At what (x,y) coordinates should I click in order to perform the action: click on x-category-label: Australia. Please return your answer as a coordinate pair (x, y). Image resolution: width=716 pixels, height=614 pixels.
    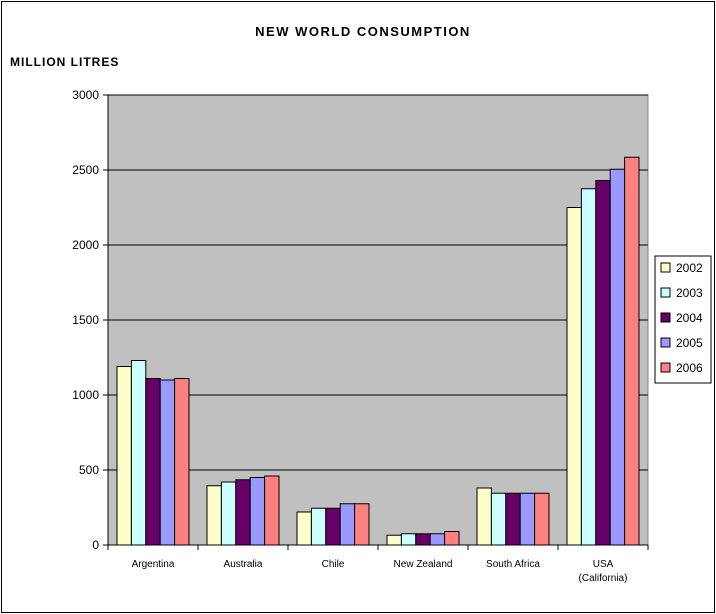
    Looking at the image, I should click on (243, 564).